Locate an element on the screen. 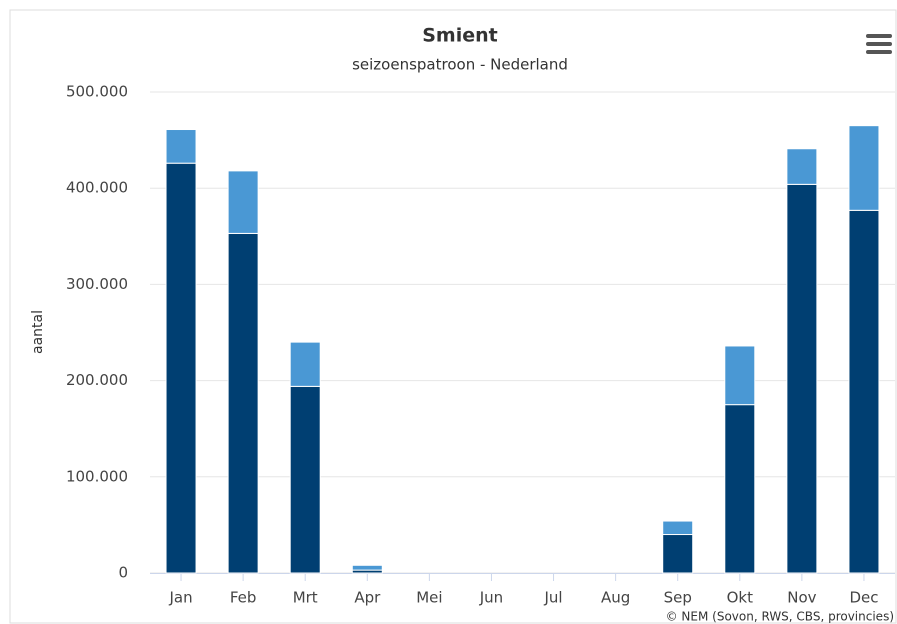 Image resolution: width=897 pixels, height=624 pixels. y-tick-label: 0 is located at coordinates (123, 573).